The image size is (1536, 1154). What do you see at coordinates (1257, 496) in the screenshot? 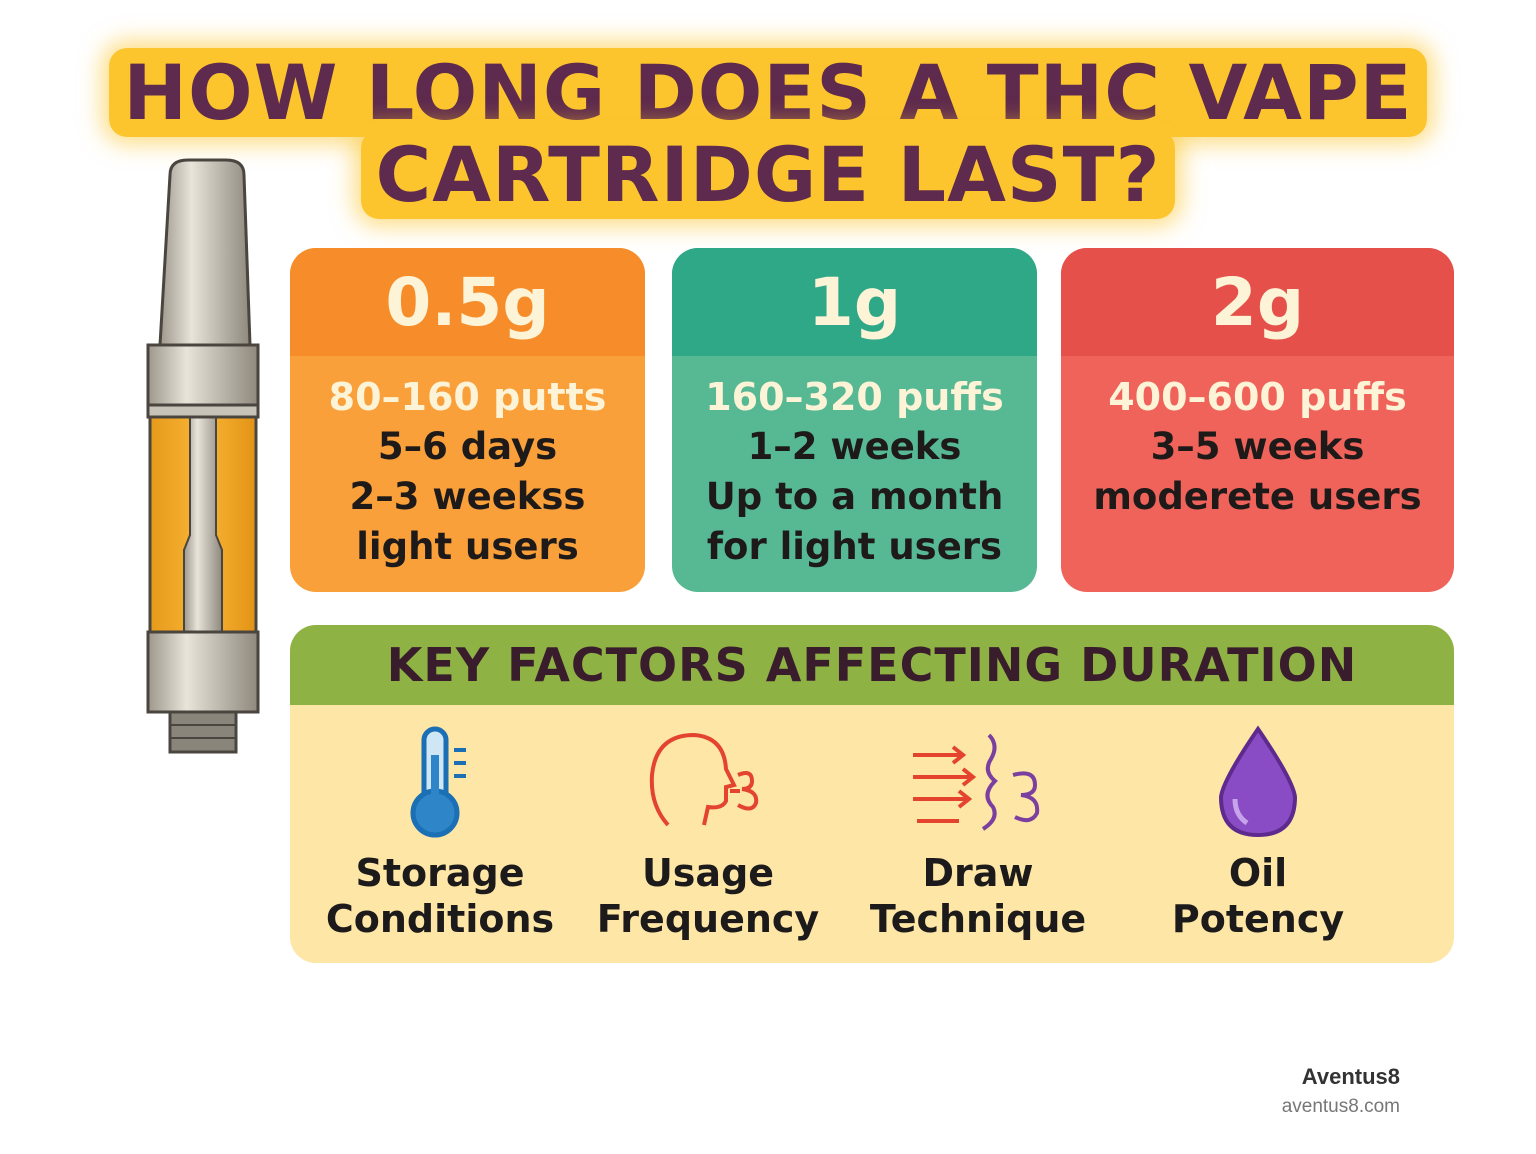
I see `card-line: moderete users` at bounding box center [1257, 496].